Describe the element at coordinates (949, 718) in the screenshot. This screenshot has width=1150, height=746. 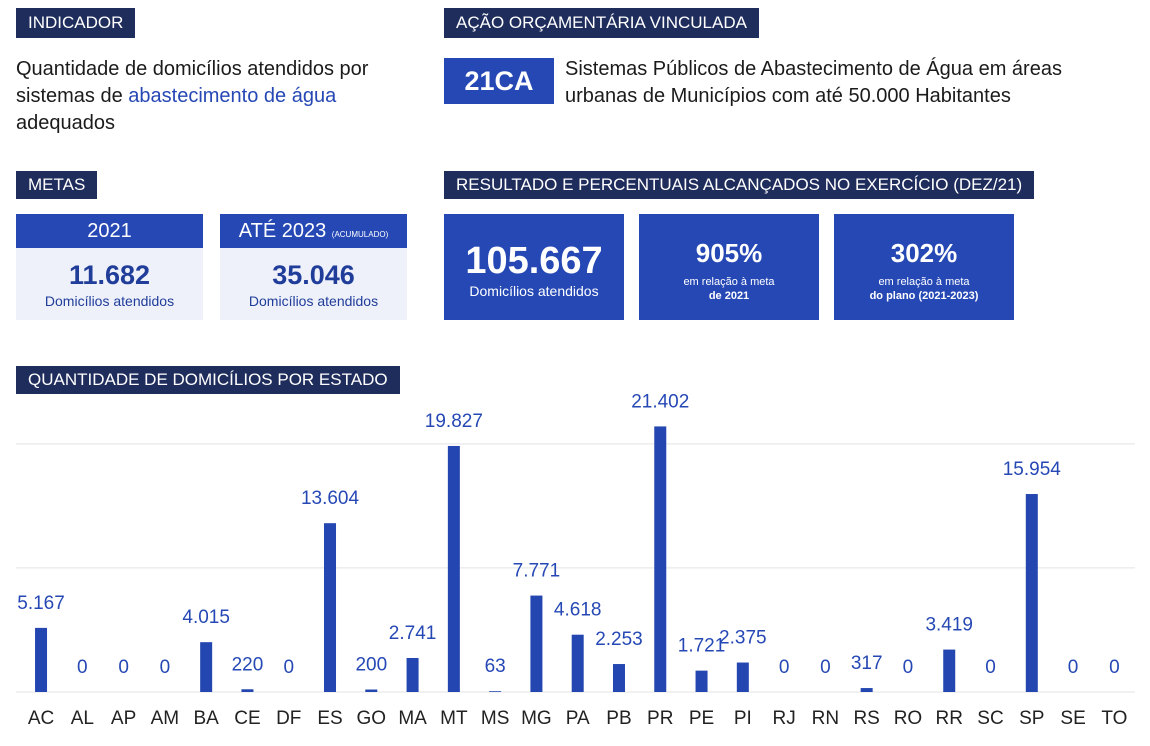
I see `x-tick-label: RR` at that location.